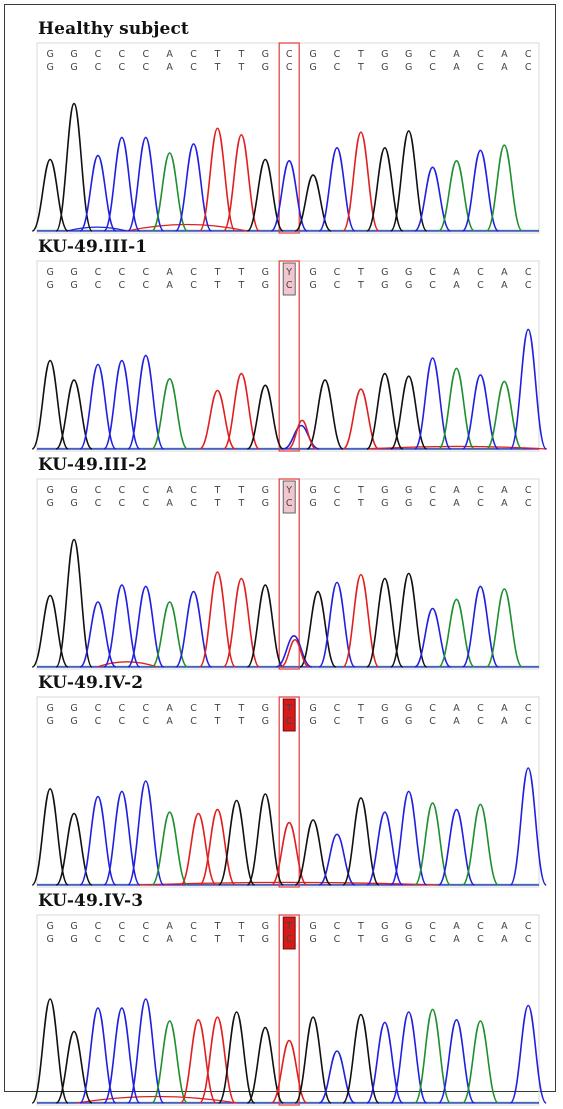 This screenshot has height=1109, width=563. I want to click on noise-trace, so click(97, 229).